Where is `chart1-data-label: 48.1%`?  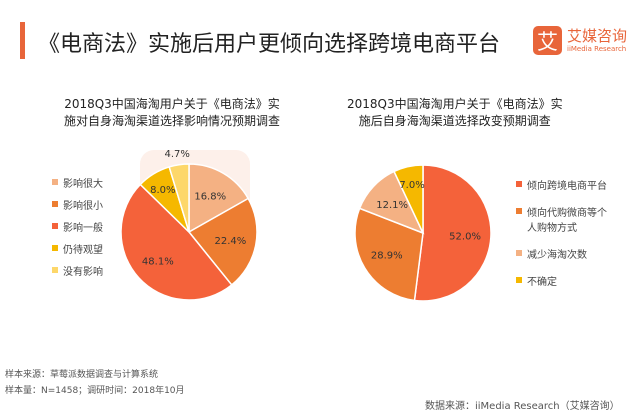
chart1-data-label: 48.1% is located at coordinates (158, 261).